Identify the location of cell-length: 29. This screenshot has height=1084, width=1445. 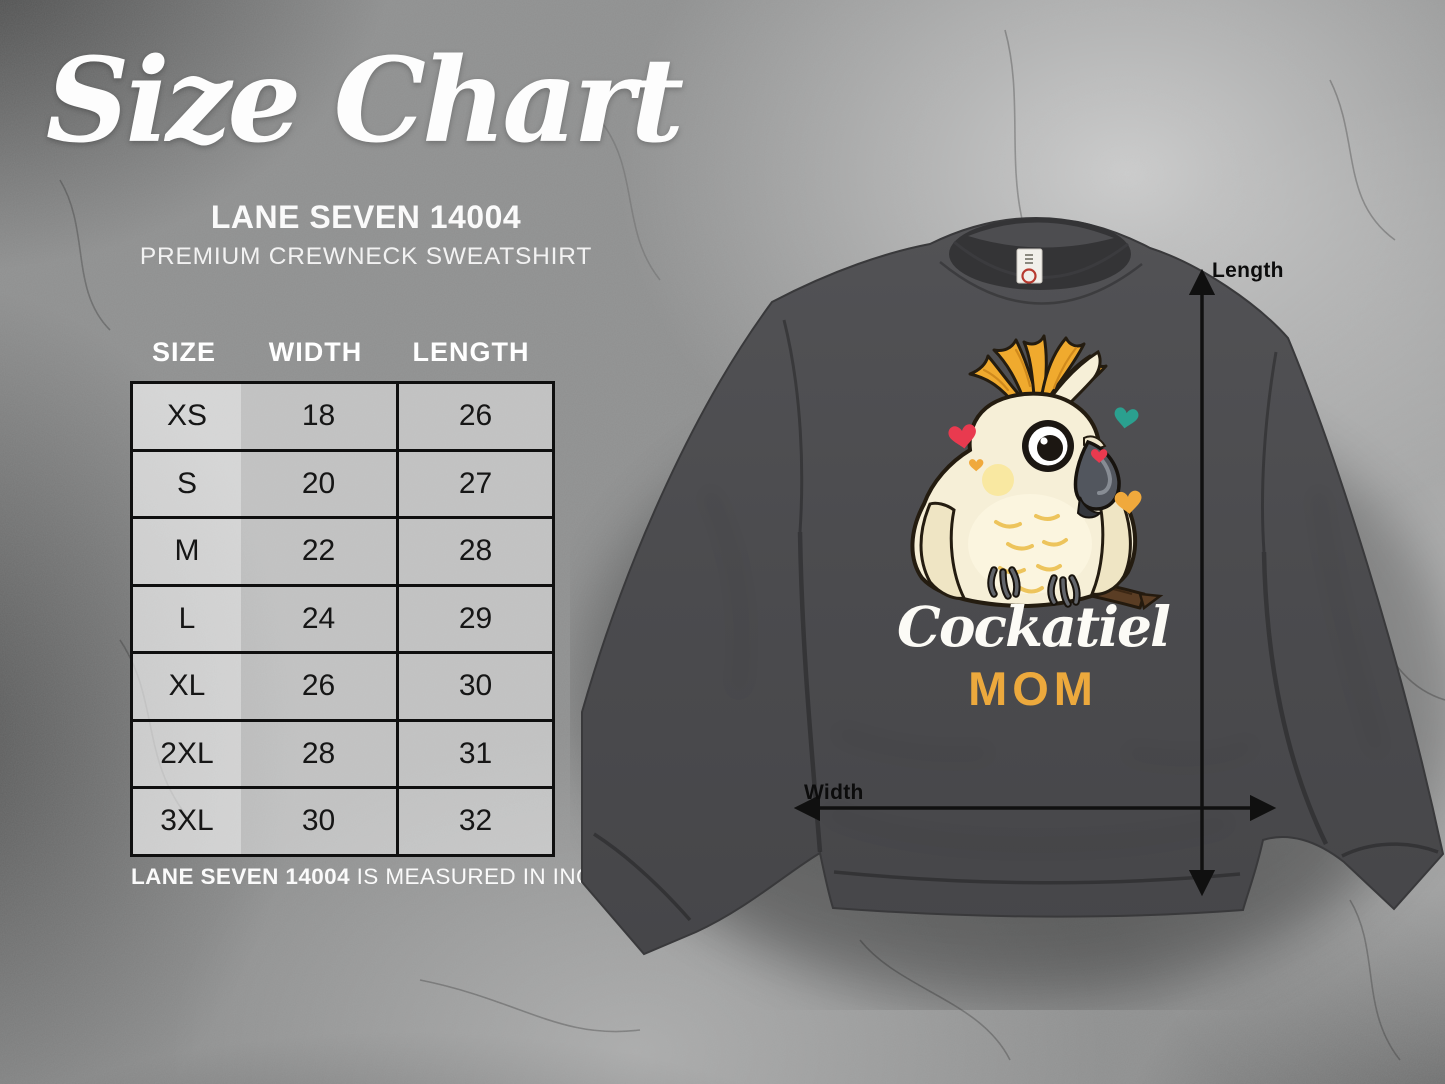
(474, 618).